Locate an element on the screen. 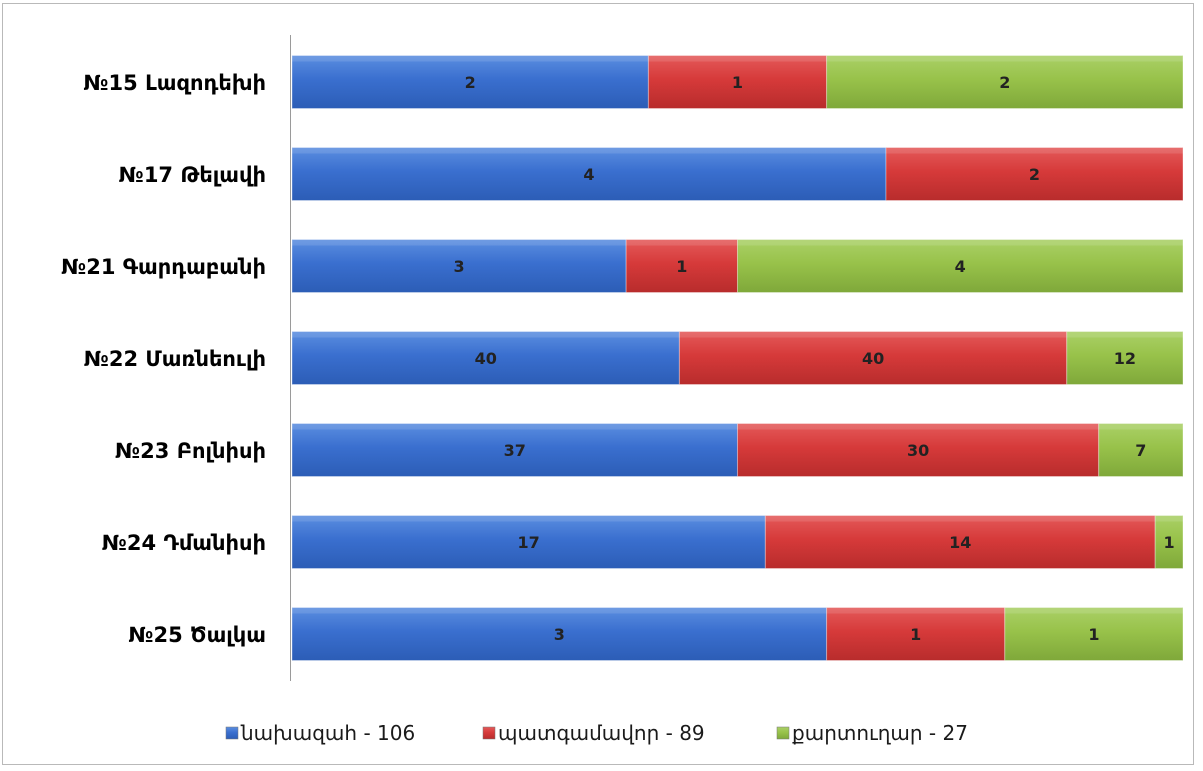 This screenshot has width=1203, height=771. category-label: №25 Ծալկա is located at coordinates (197, 635).